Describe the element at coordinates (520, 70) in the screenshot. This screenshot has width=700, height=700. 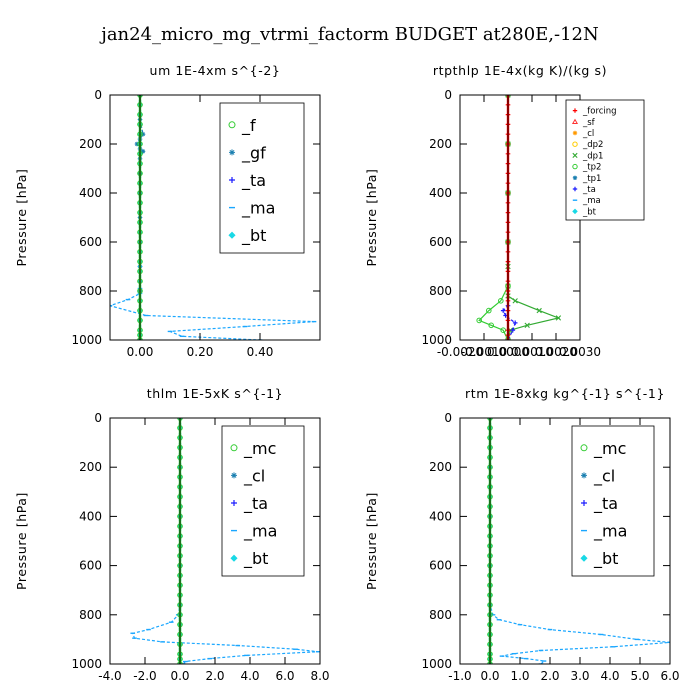
I see `chart-title: rtpthlp 1E-4x(kg K)/(kg s)` at that location.